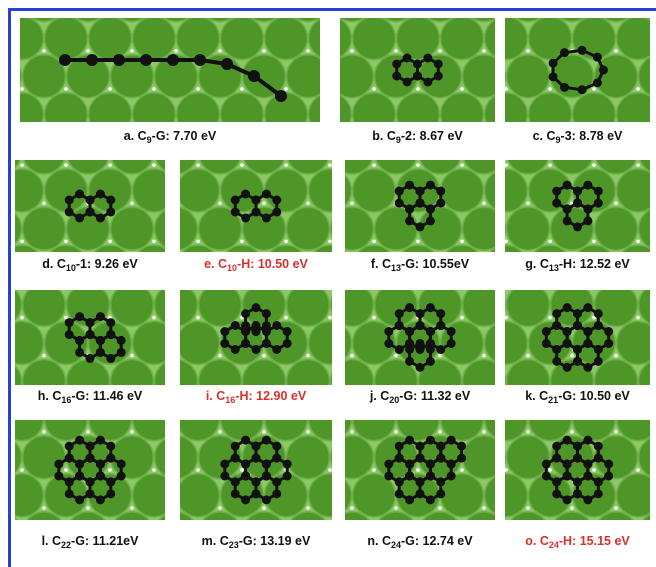 The image size is (656, 567). I want to click on caption-suffix: -3: 8.78 eV, so click(592, 136).